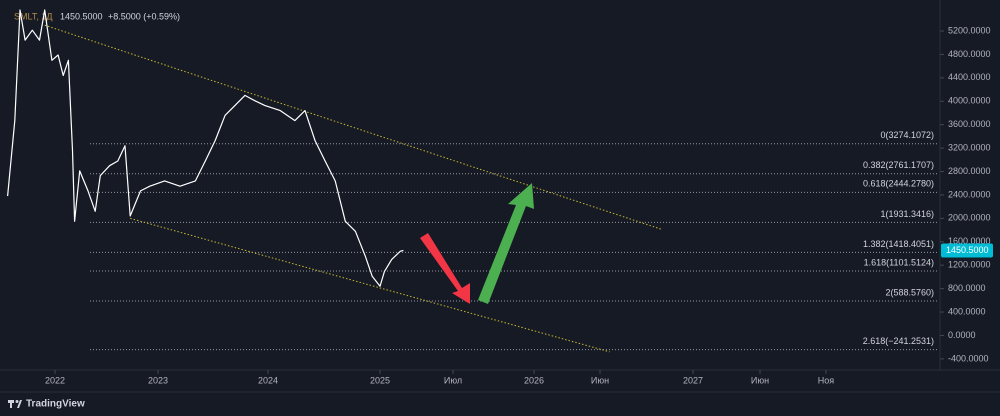  Describe the element at coordinates (268, 380) in the screenshot. I see `x-tick-label: 2024` at that location.